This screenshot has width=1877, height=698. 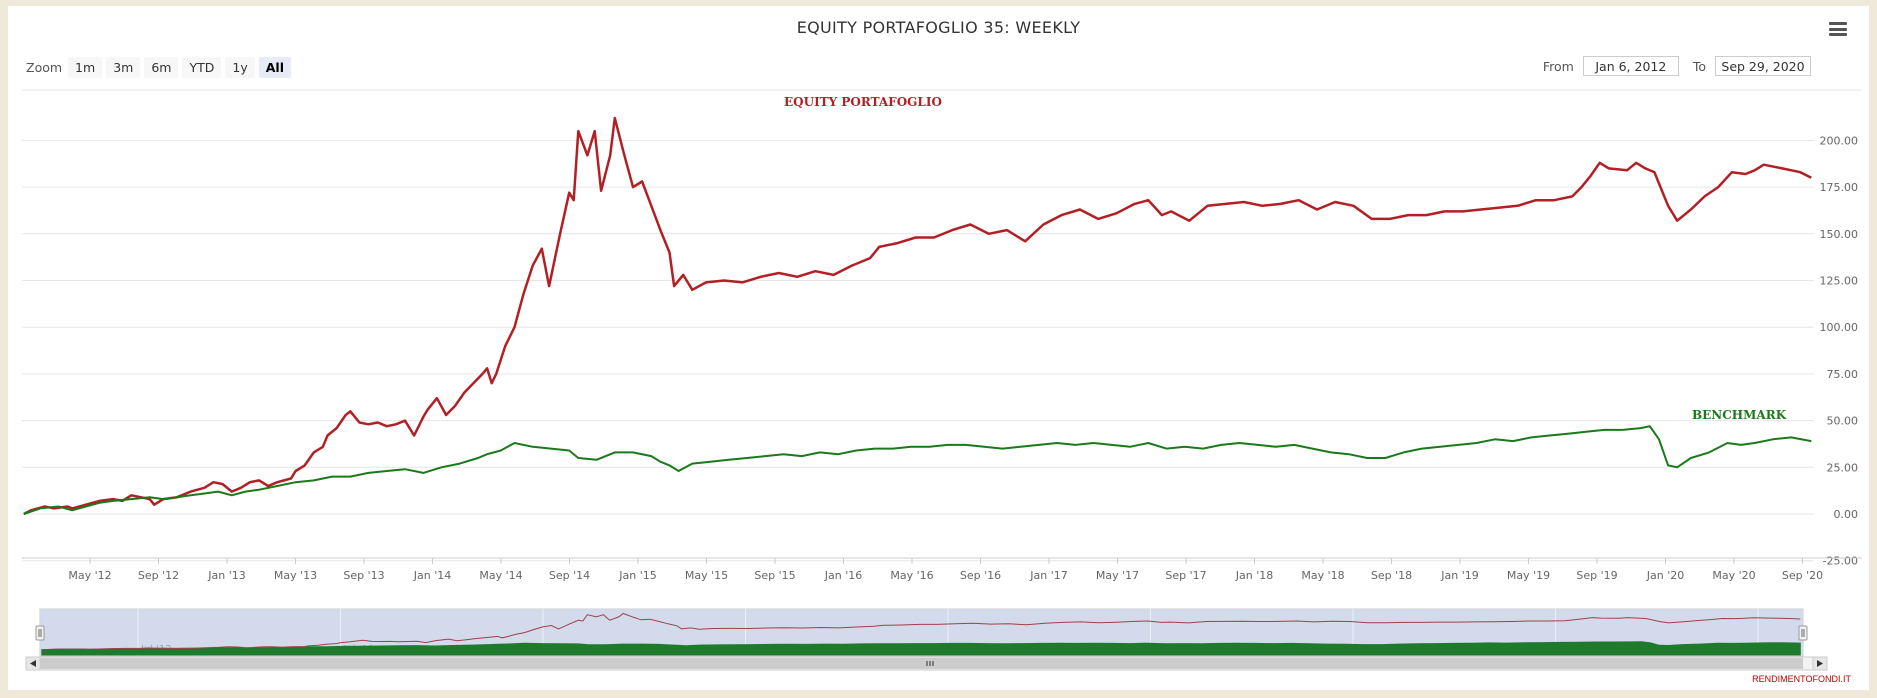 What do you see at coordinates (1839, 234) in the screenshot?
I see `y-tick-label: 150.00` at bounding box center [1839, 234].